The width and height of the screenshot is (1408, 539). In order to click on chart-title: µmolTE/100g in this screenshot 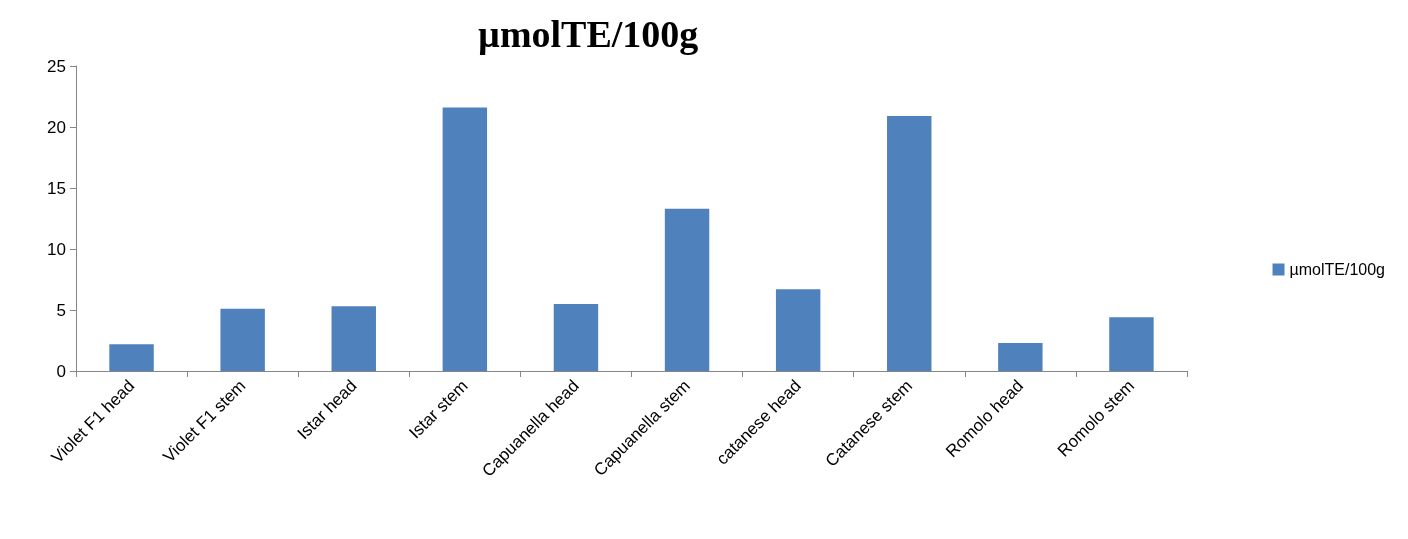, I will do `click(588, 34)`.